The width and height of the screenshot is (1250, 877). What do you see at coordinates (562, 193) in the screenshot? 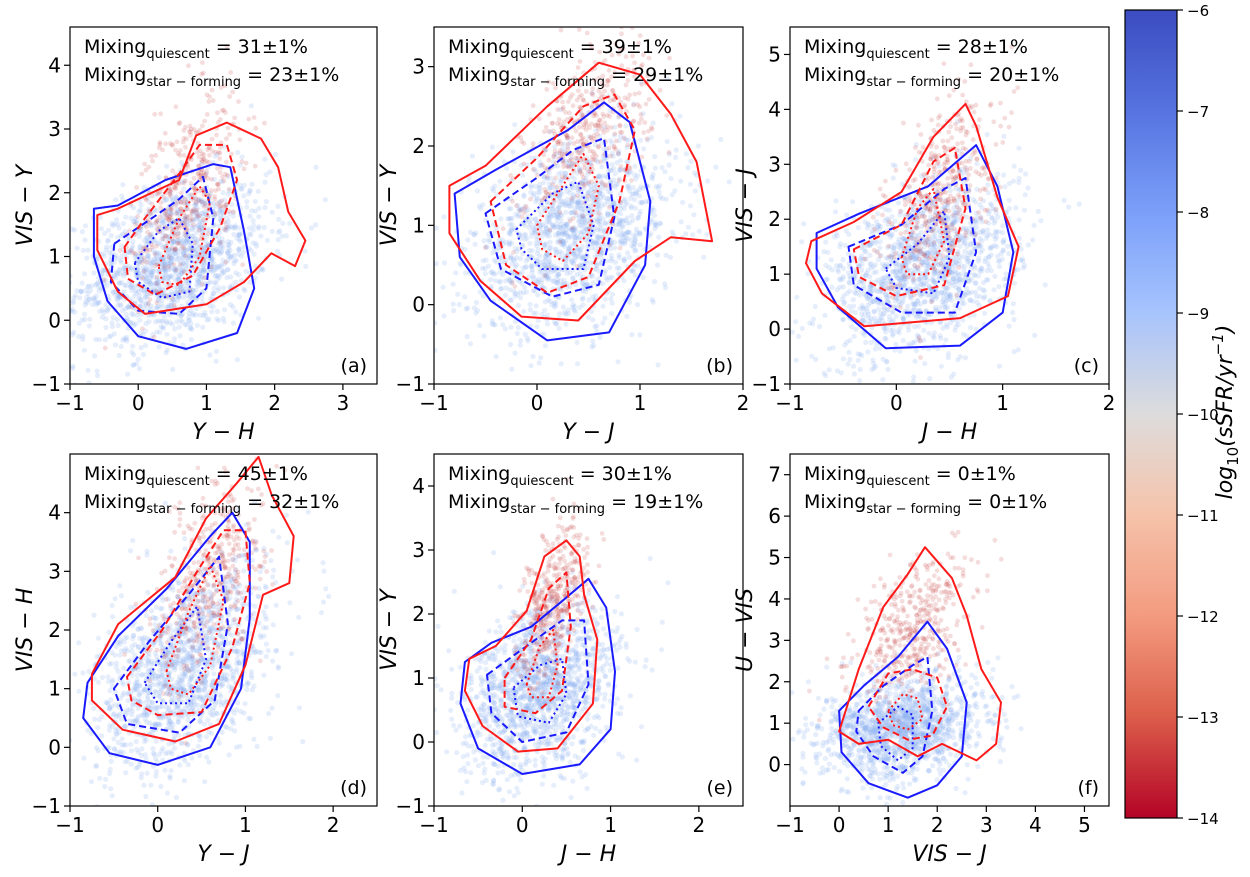
I see `red-dashed-contour` at bounding box center [562, 193].